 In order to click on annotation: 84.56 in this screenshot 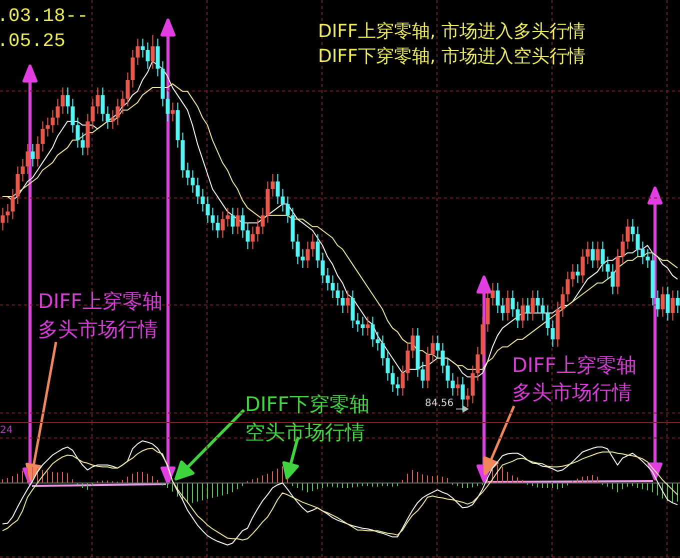, I will do `click(439, 403)`.